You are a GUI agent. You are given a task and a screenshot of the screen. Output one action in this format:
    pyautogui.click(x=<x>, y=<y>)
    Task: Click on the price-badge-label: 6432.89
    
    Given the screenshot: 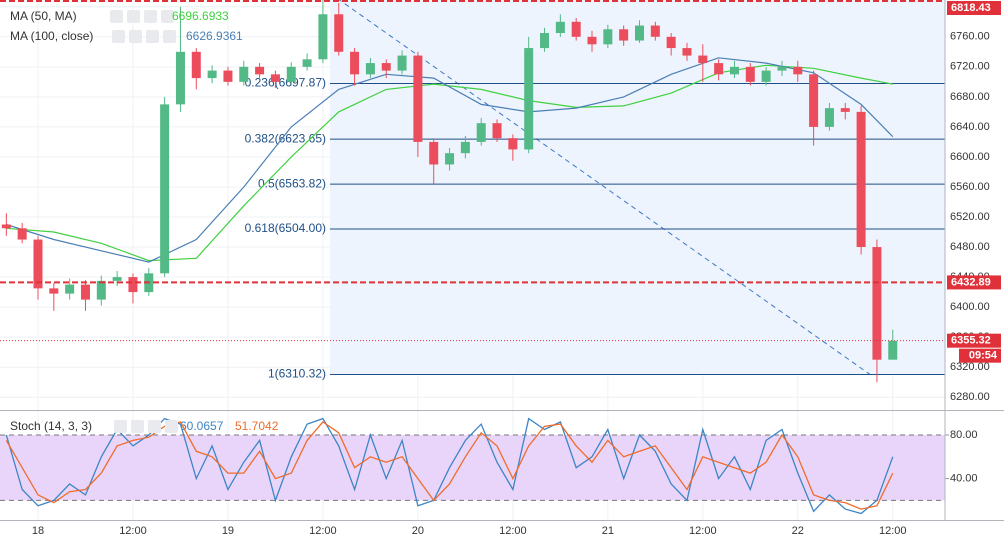 What is the action you would take?
    pyautogui.click(x=971, y=282)
    